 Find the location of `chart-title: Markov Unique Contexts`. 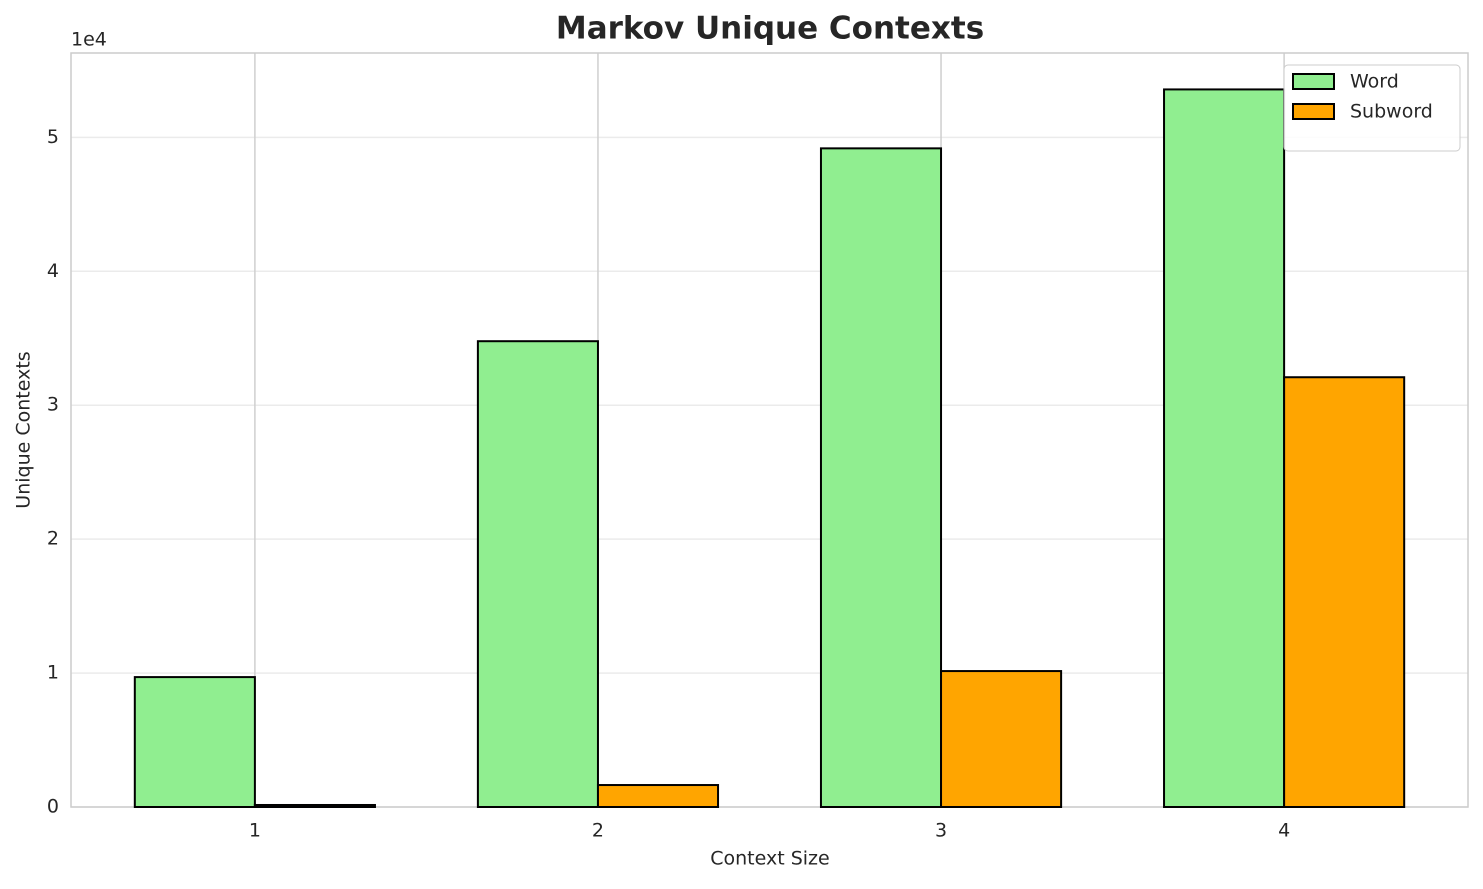

chart-title: Markov Unique Contexts is located at coordinates (770, 29).